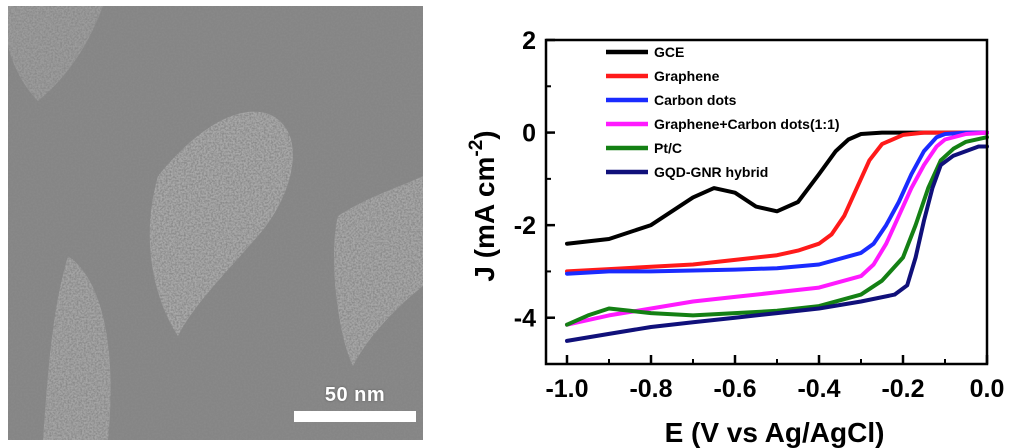 The height and width of the screenshot is (448, 1013). Describe the element at coordinates (484, 219) in the screenshot. I see `y-axis-label-main: J (mA cm` at that location.